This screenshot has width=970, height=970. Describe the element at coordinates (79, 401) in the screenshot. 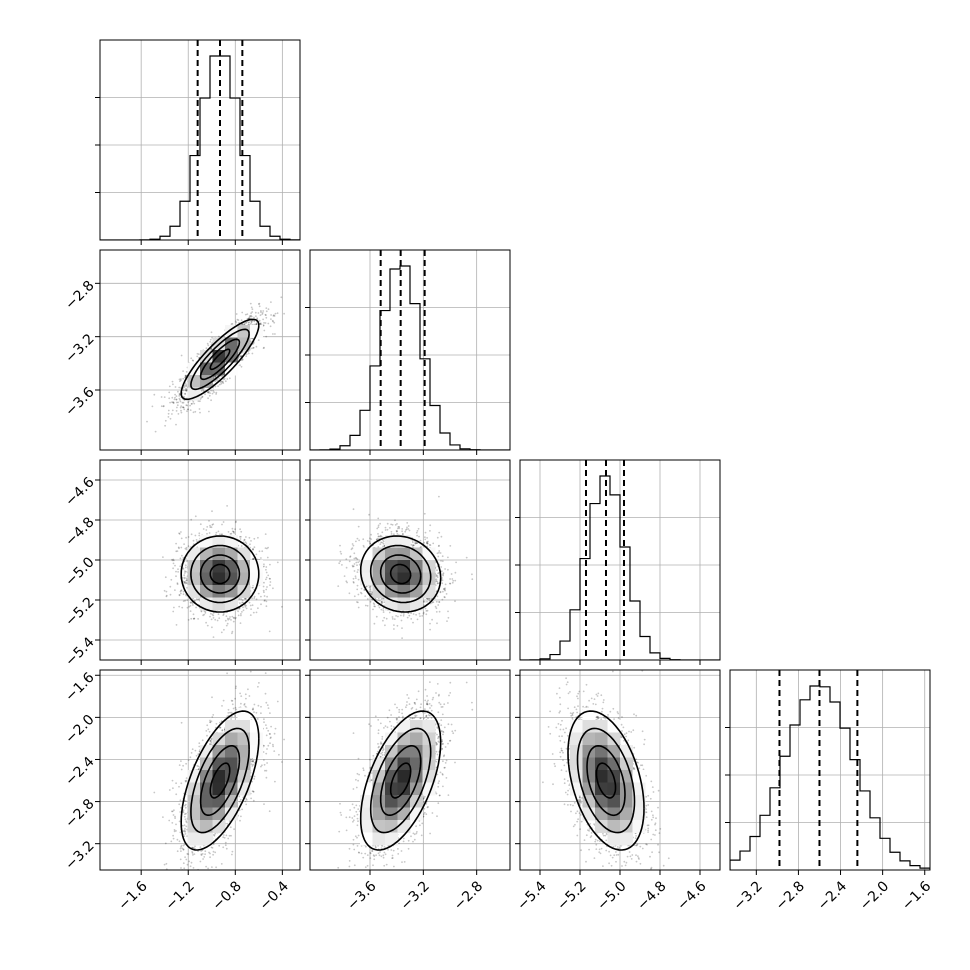

I see `y-tick-label: −3.6` at that location.